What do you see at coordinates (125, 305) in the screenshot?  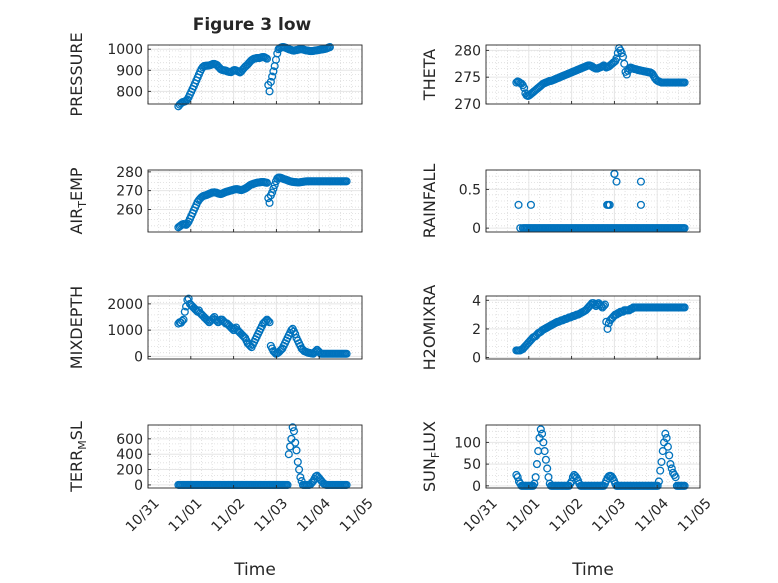 I see `mixdepth-ytick-label: 2000` at bounding box center [125, 305].